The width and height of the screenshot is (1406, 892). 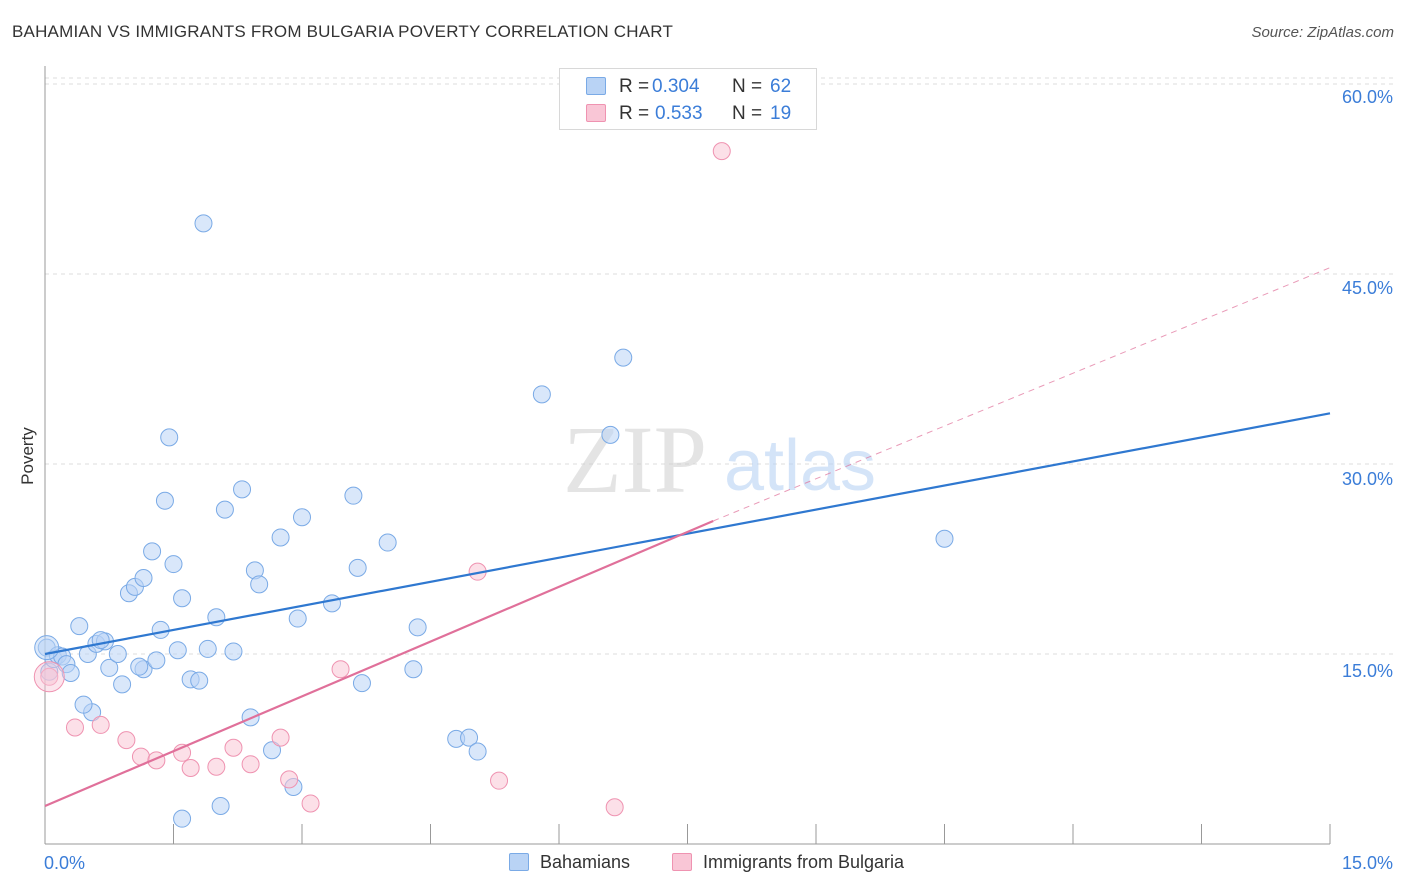 I want to click on legend-label: Bahamians, so click(x=585, y=862).